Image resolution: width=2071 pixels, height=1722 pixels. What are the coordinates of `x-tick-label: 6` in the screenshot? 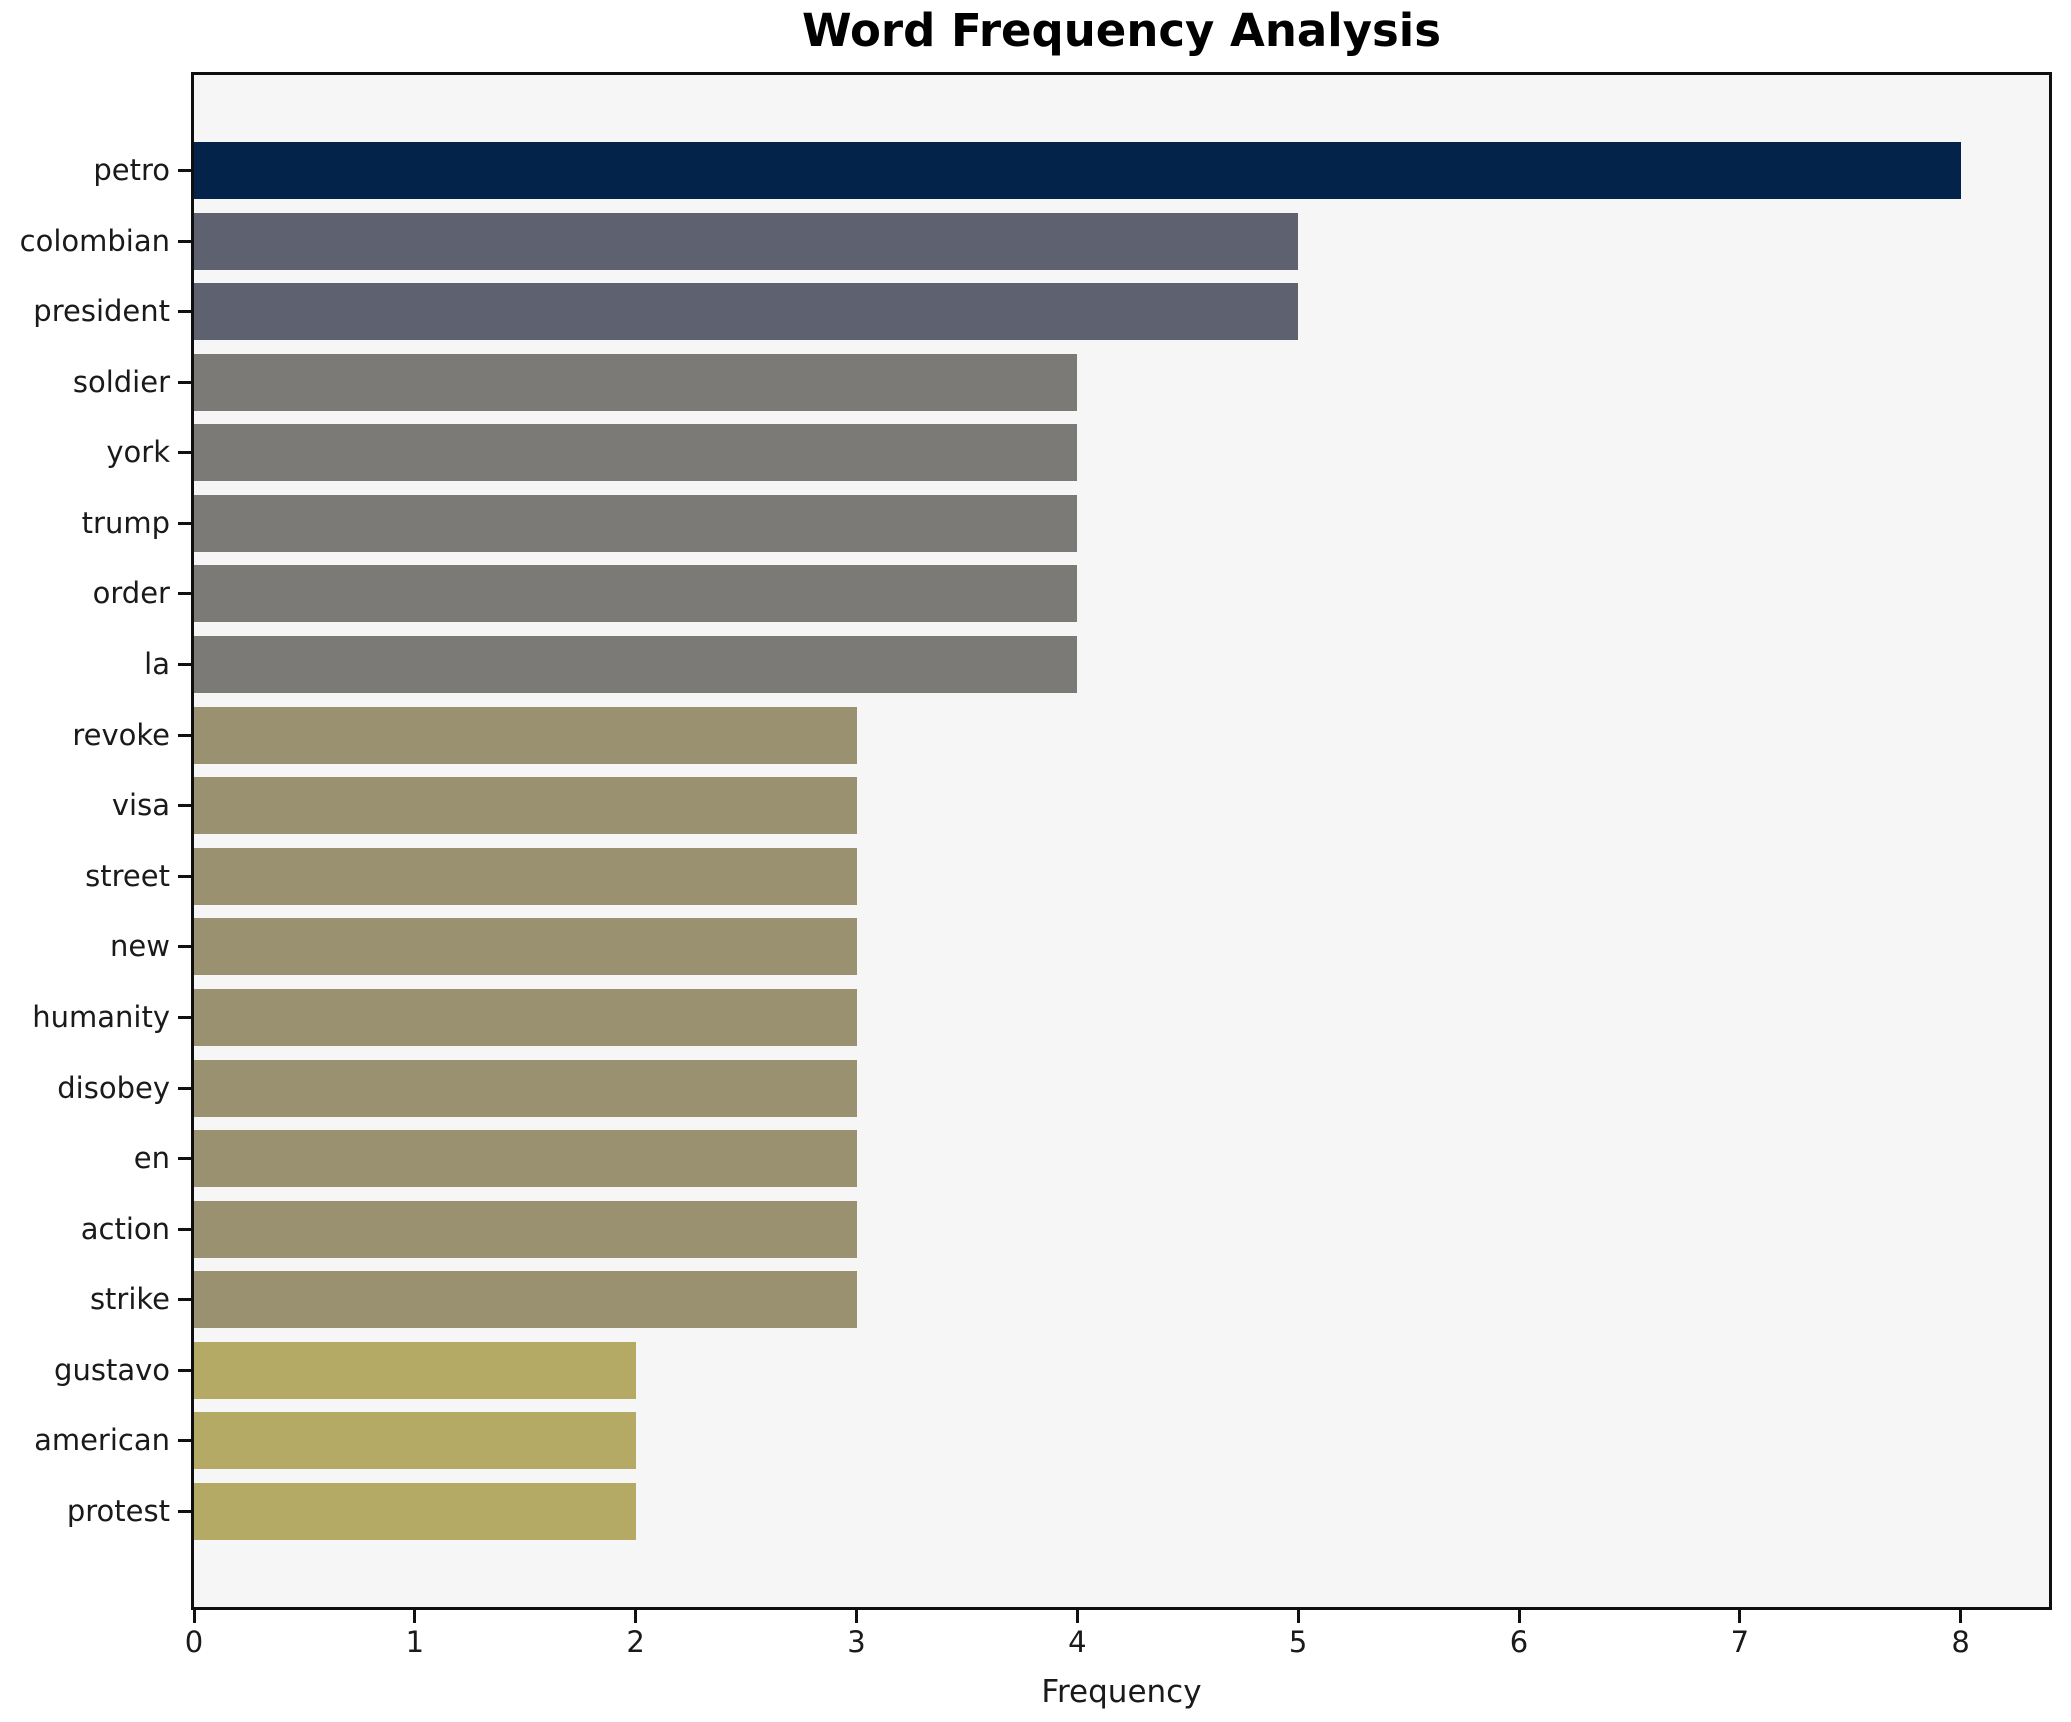 It's located at (1519, 1642).